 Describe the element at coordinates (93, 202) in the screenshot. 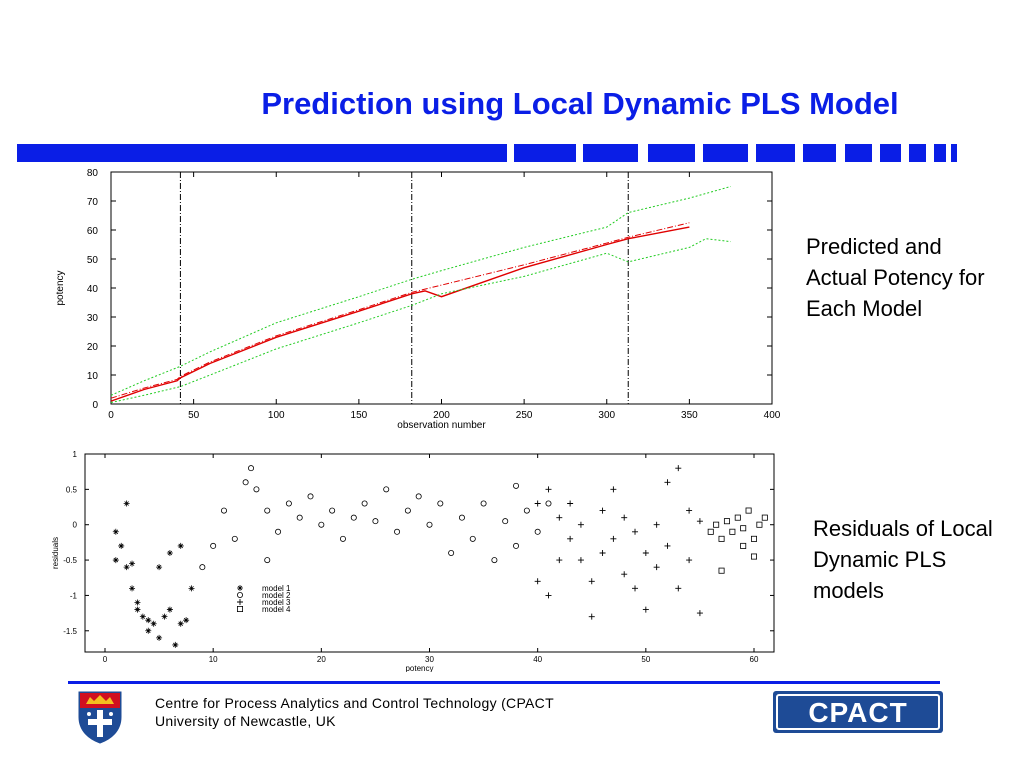

I see `y-tick-label: 70` at that location.